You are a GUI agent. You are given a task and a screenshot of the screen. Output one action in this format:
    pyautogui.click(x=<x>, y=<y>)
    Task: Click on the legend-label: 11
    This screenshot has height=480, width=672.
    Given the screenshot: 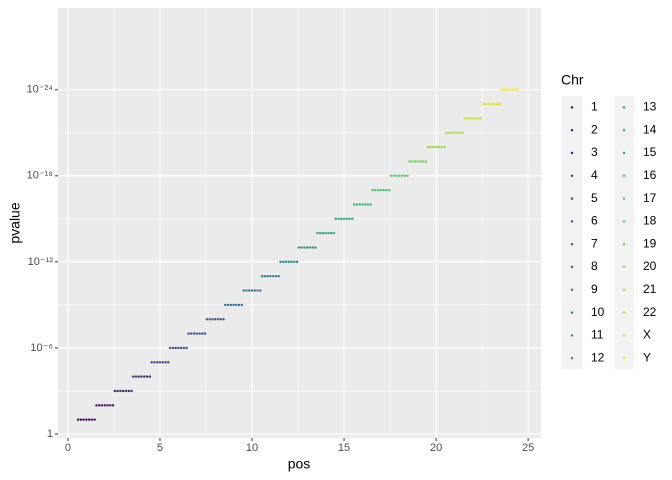 What is the action you would take?
    pyautogui.click(x=597, y=335)
    